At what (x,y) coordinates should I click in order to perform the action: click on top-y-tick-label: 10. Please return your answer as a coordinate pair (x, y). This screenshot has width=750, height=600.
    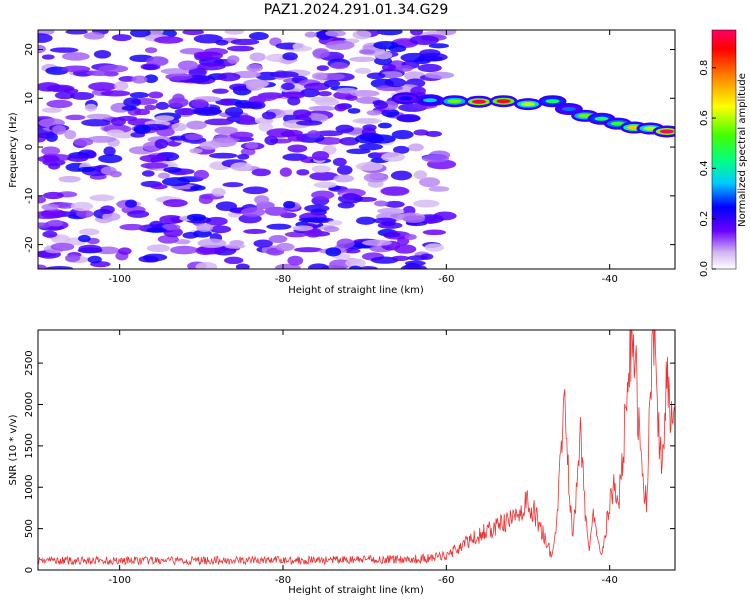
    Looking at the image, I should click on (29, 98).